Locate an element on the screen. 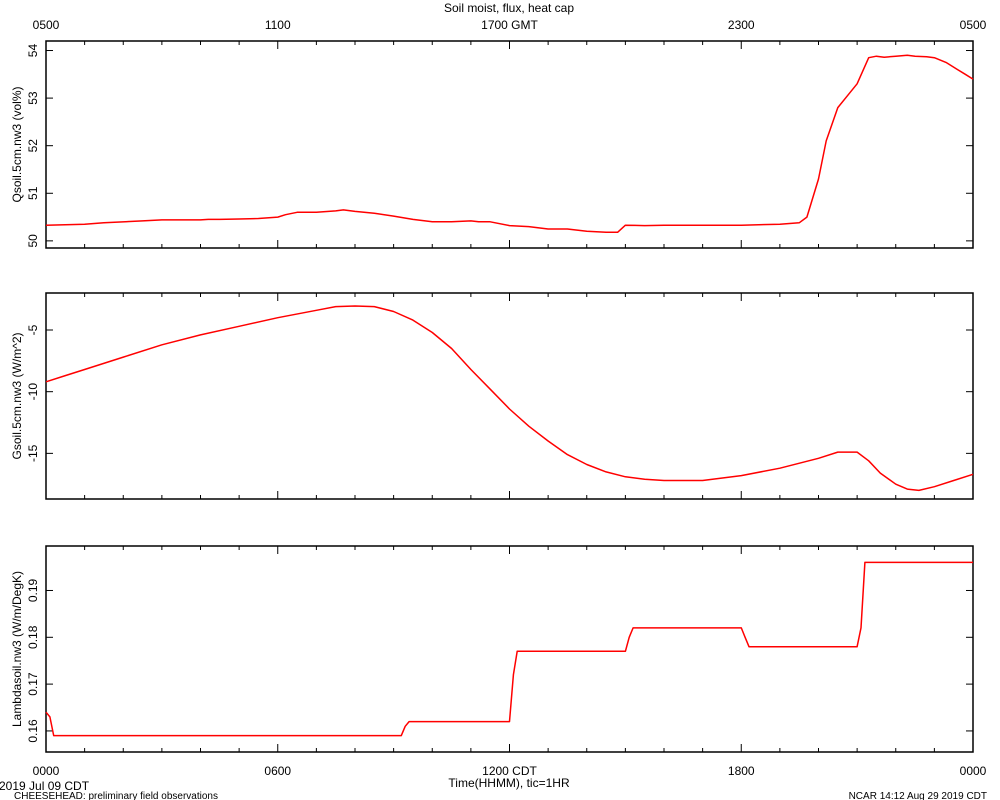 This screenshot has width=1000, height=800. bottom-tick-label: 1200 CDT is located at coordinates (509, 771).